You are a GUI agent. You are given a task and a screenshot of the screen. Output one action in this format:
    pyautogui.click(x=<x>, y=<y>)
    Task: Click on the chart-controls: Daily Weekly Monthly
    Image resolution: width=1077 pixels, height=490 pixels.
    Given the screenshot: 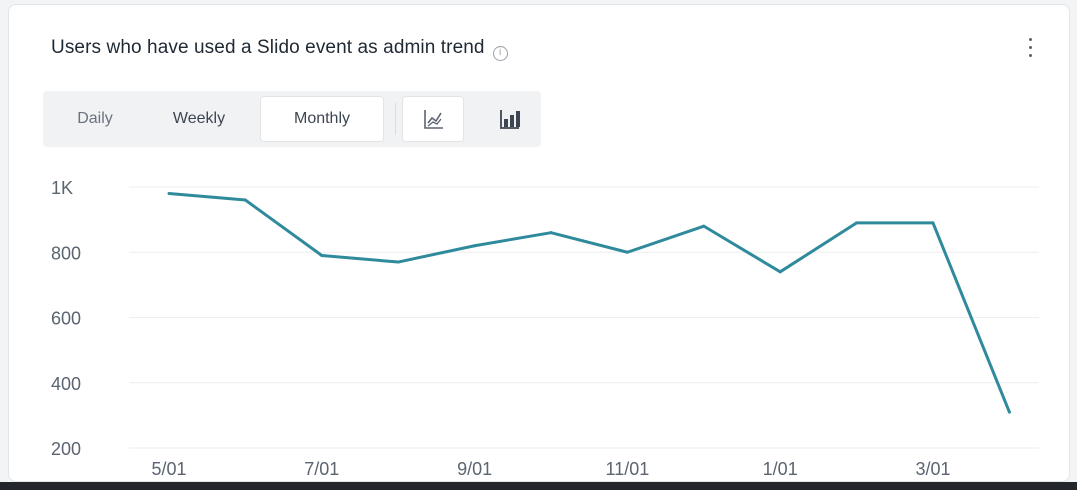 What is the action you would take?
    pyautogui.click(x=292, y=119)
    